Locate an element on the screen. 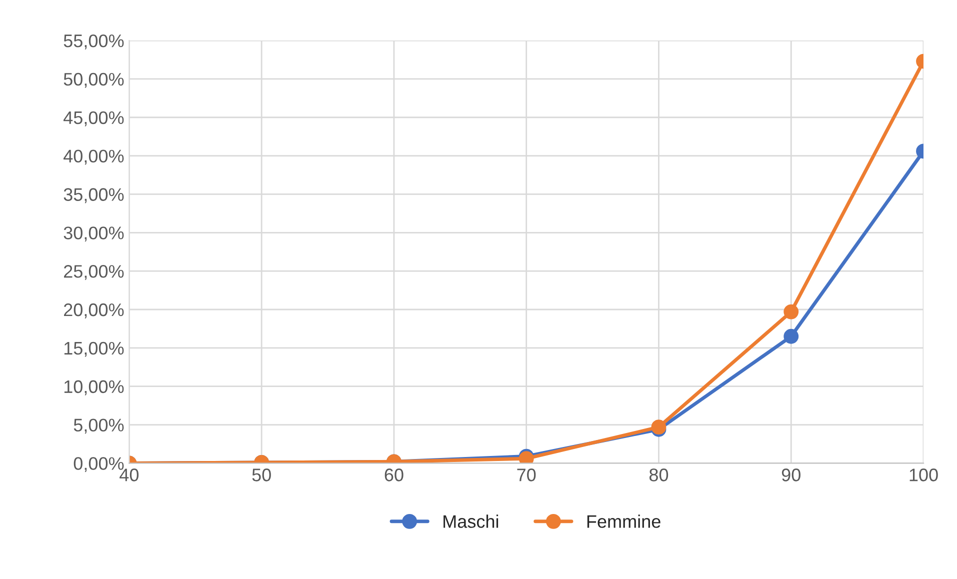 The height and width of the screenshot is (579, 957). y-tick-label: 20,00% is located at coordinates (94, 310).